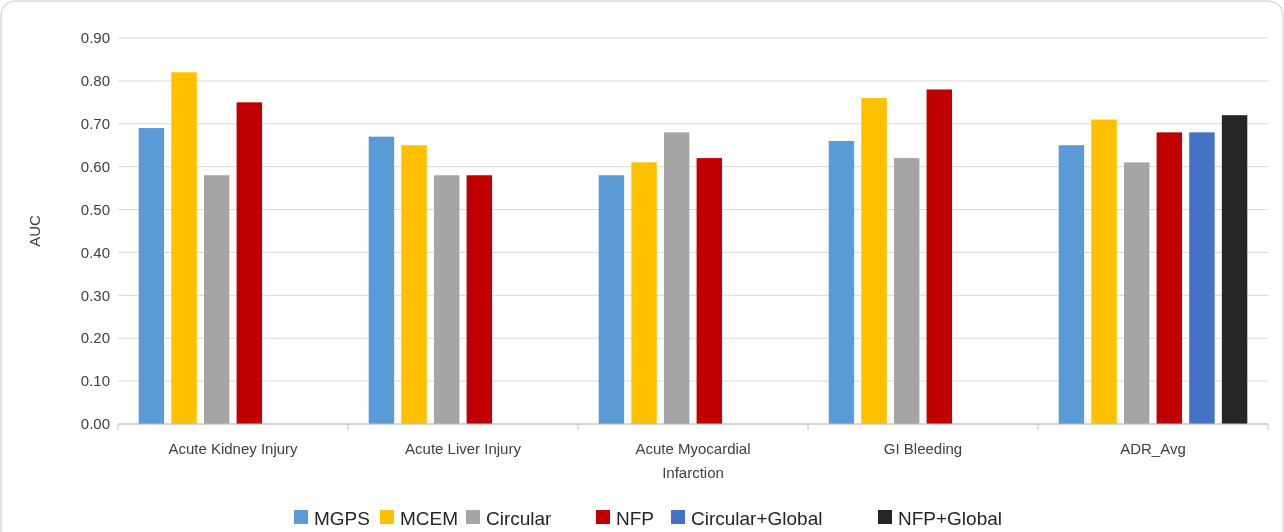 The height and width of the screenshot is (532, 1284). Describe the element at coordinates (693, 460) in the screenshot. I see `x-tick-label: Acute Myocardial Infarction` at that location.